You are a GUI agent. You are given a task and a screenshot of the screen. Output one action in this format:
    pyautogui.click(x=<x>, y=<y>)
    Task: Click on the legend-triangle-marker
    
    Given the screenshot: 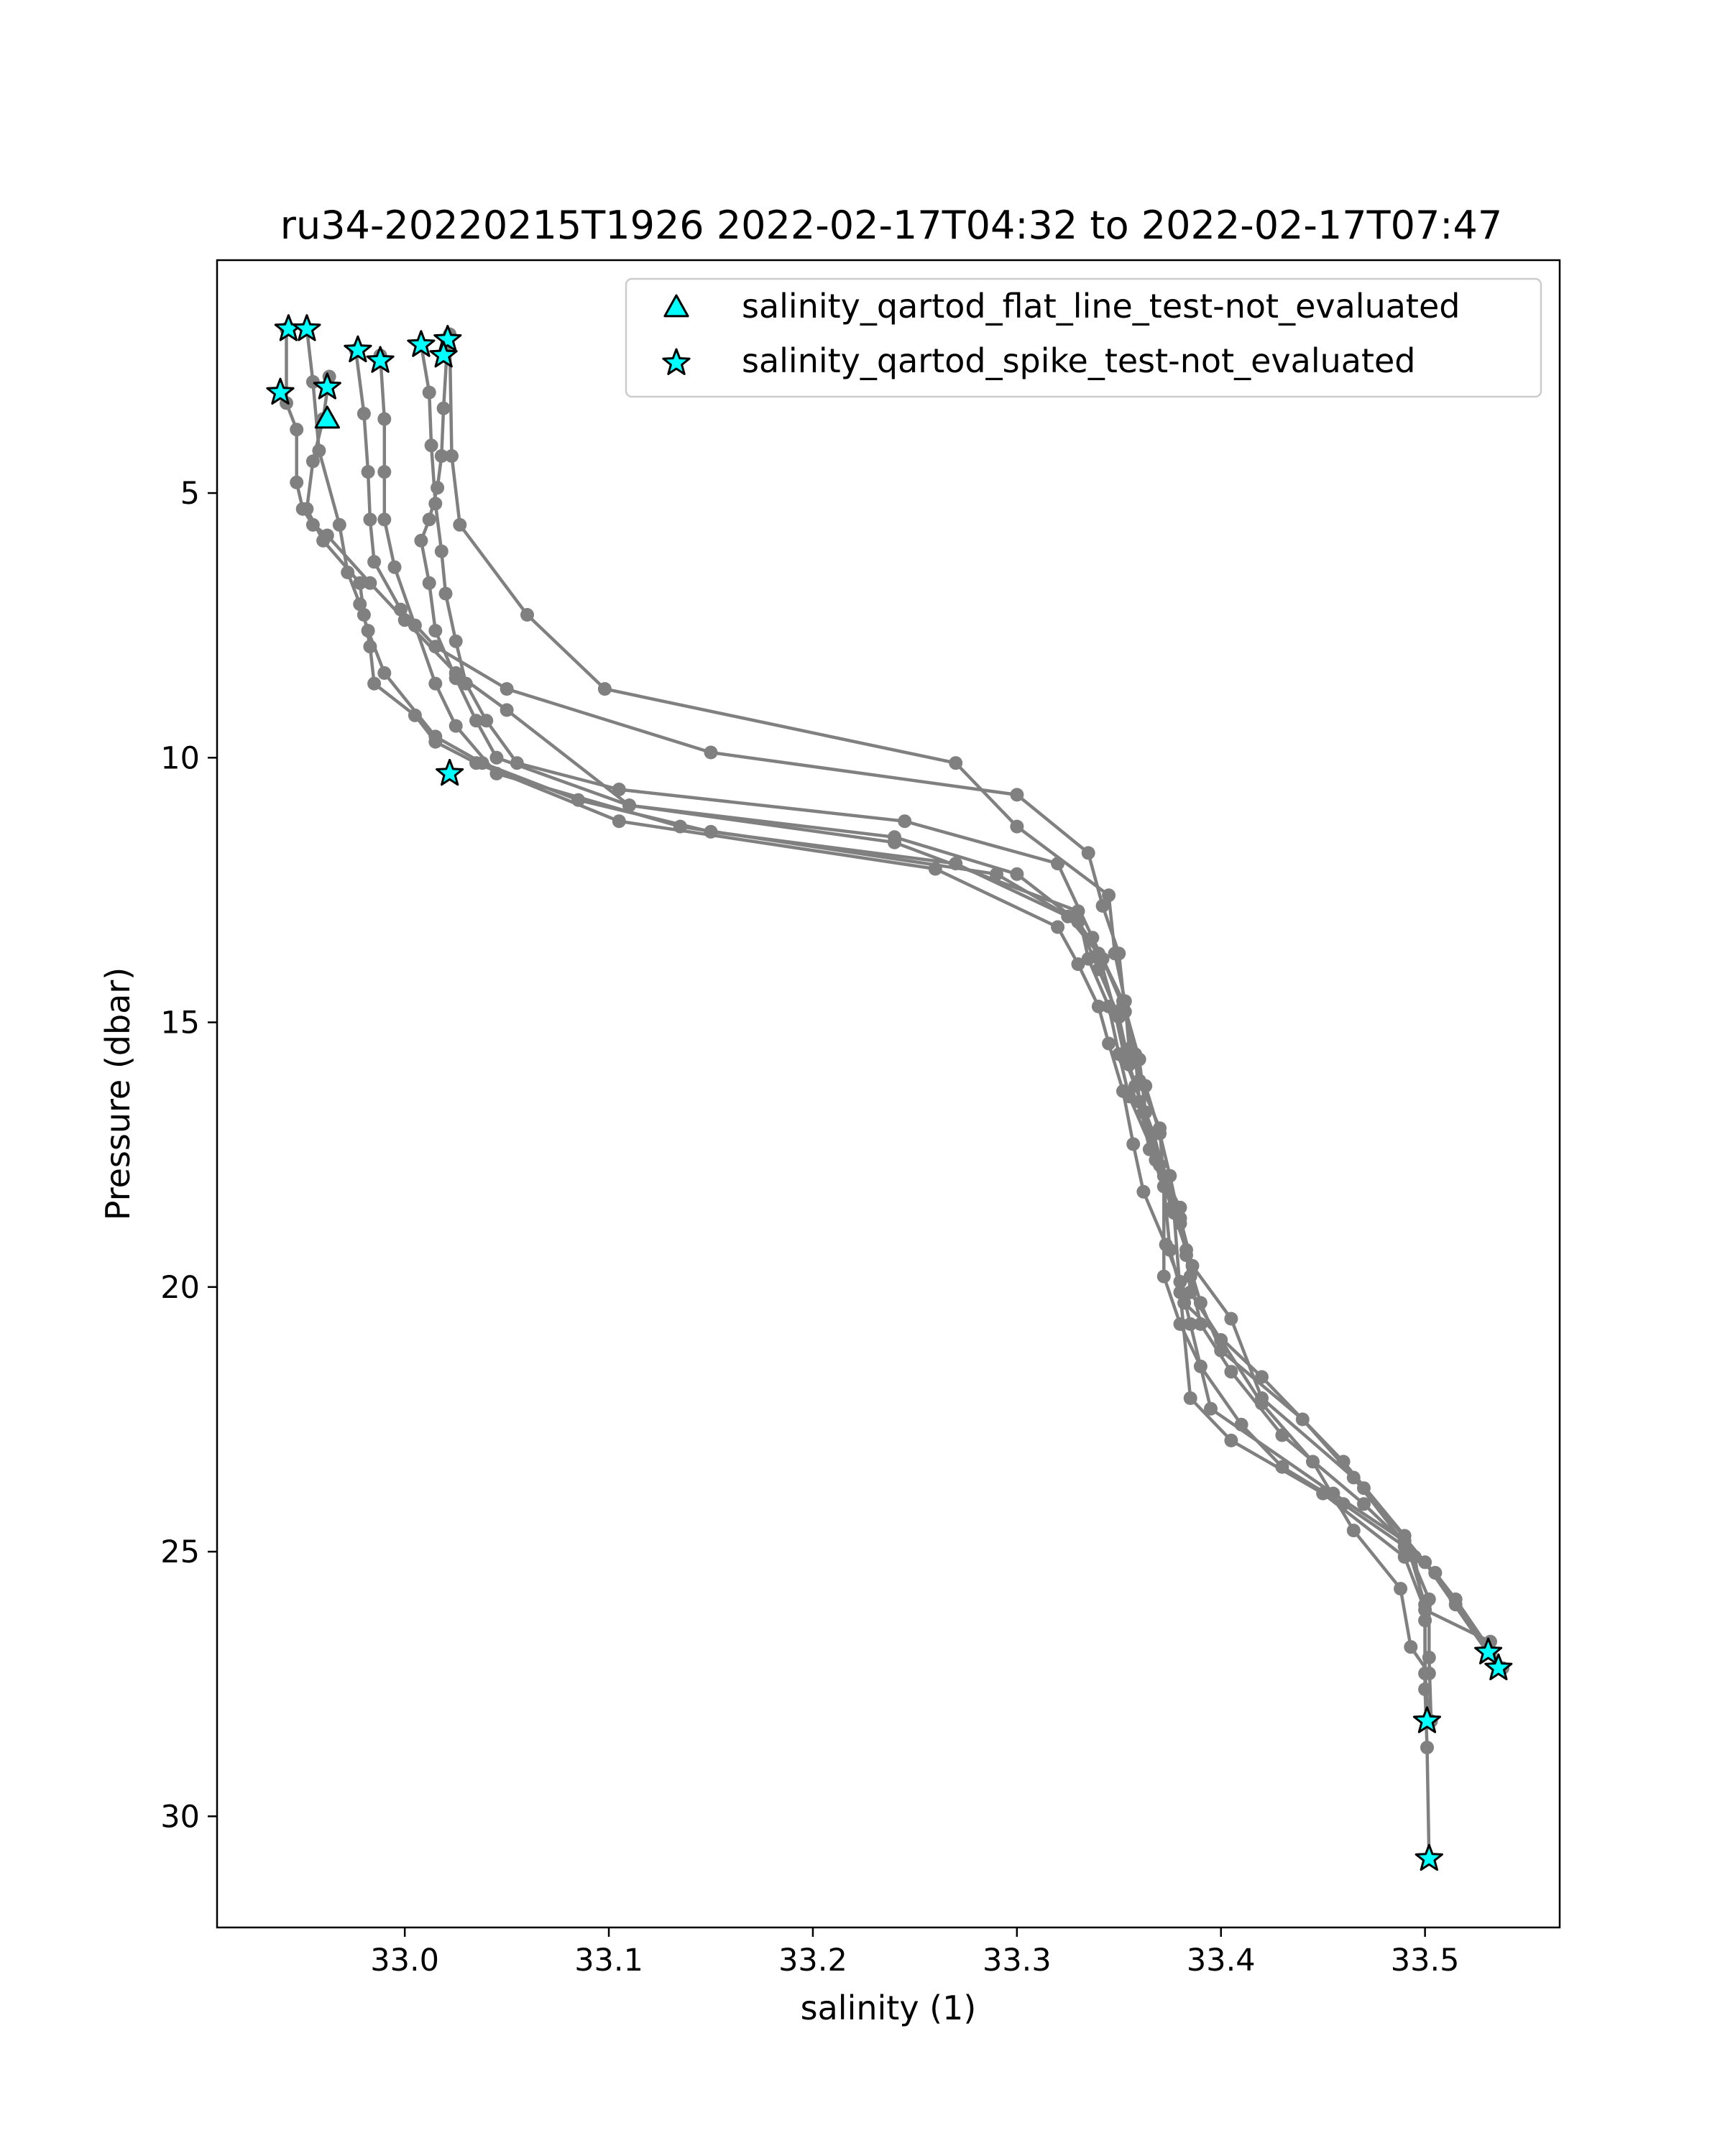 What is the action you would take?
    pyautogui.click(x=676, y=306)
    